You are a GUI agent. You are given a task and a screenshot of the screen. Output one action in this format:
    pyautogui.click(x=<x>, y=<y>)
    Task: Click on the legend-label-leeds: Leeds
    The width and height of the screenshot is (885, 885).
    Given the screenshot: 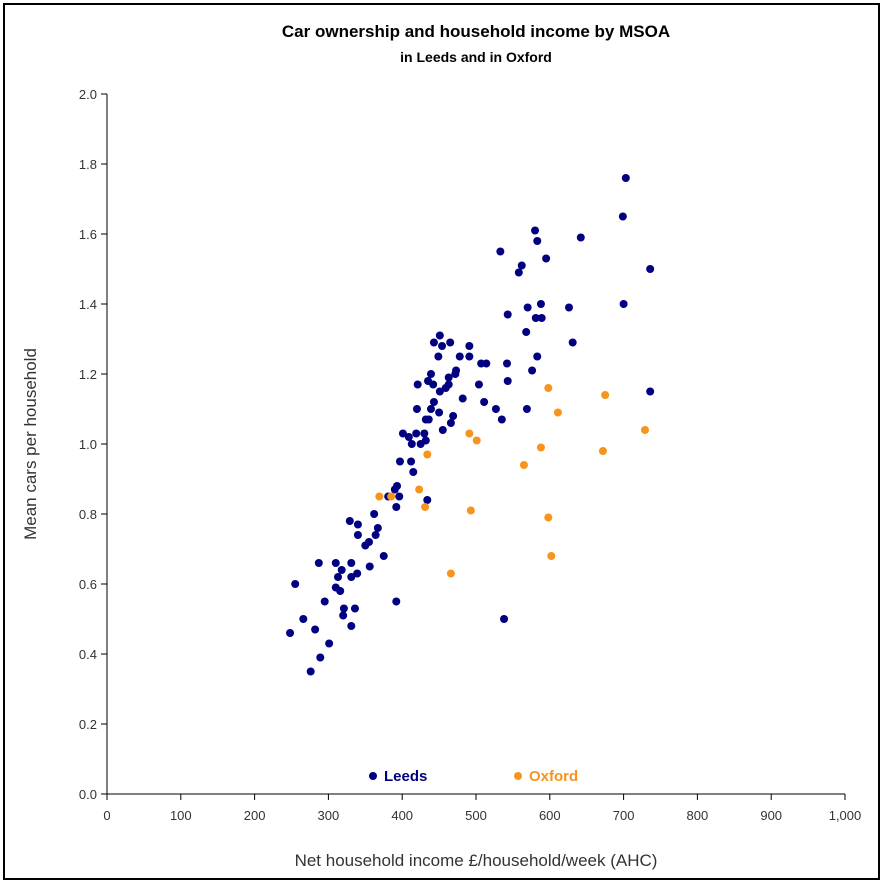 What is the action you would take?
    pyautogui.click(x=405, y=776)
    